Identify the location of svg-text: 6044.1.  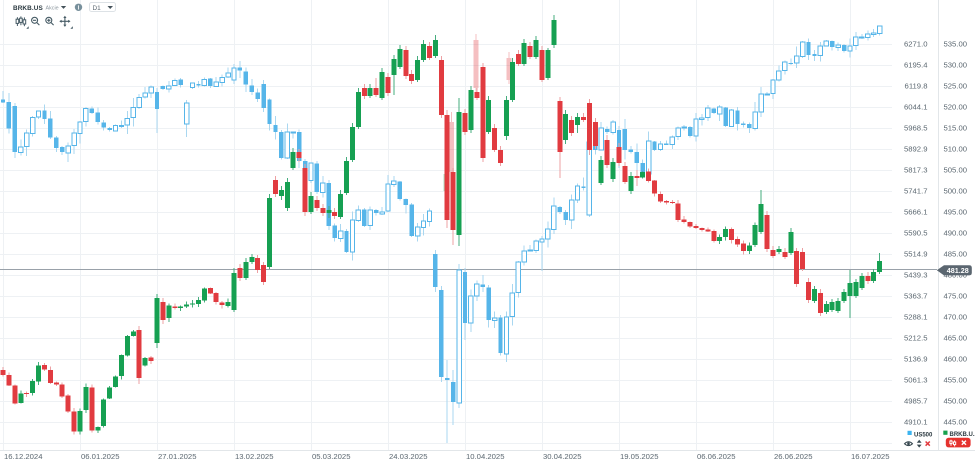
(916, 107).